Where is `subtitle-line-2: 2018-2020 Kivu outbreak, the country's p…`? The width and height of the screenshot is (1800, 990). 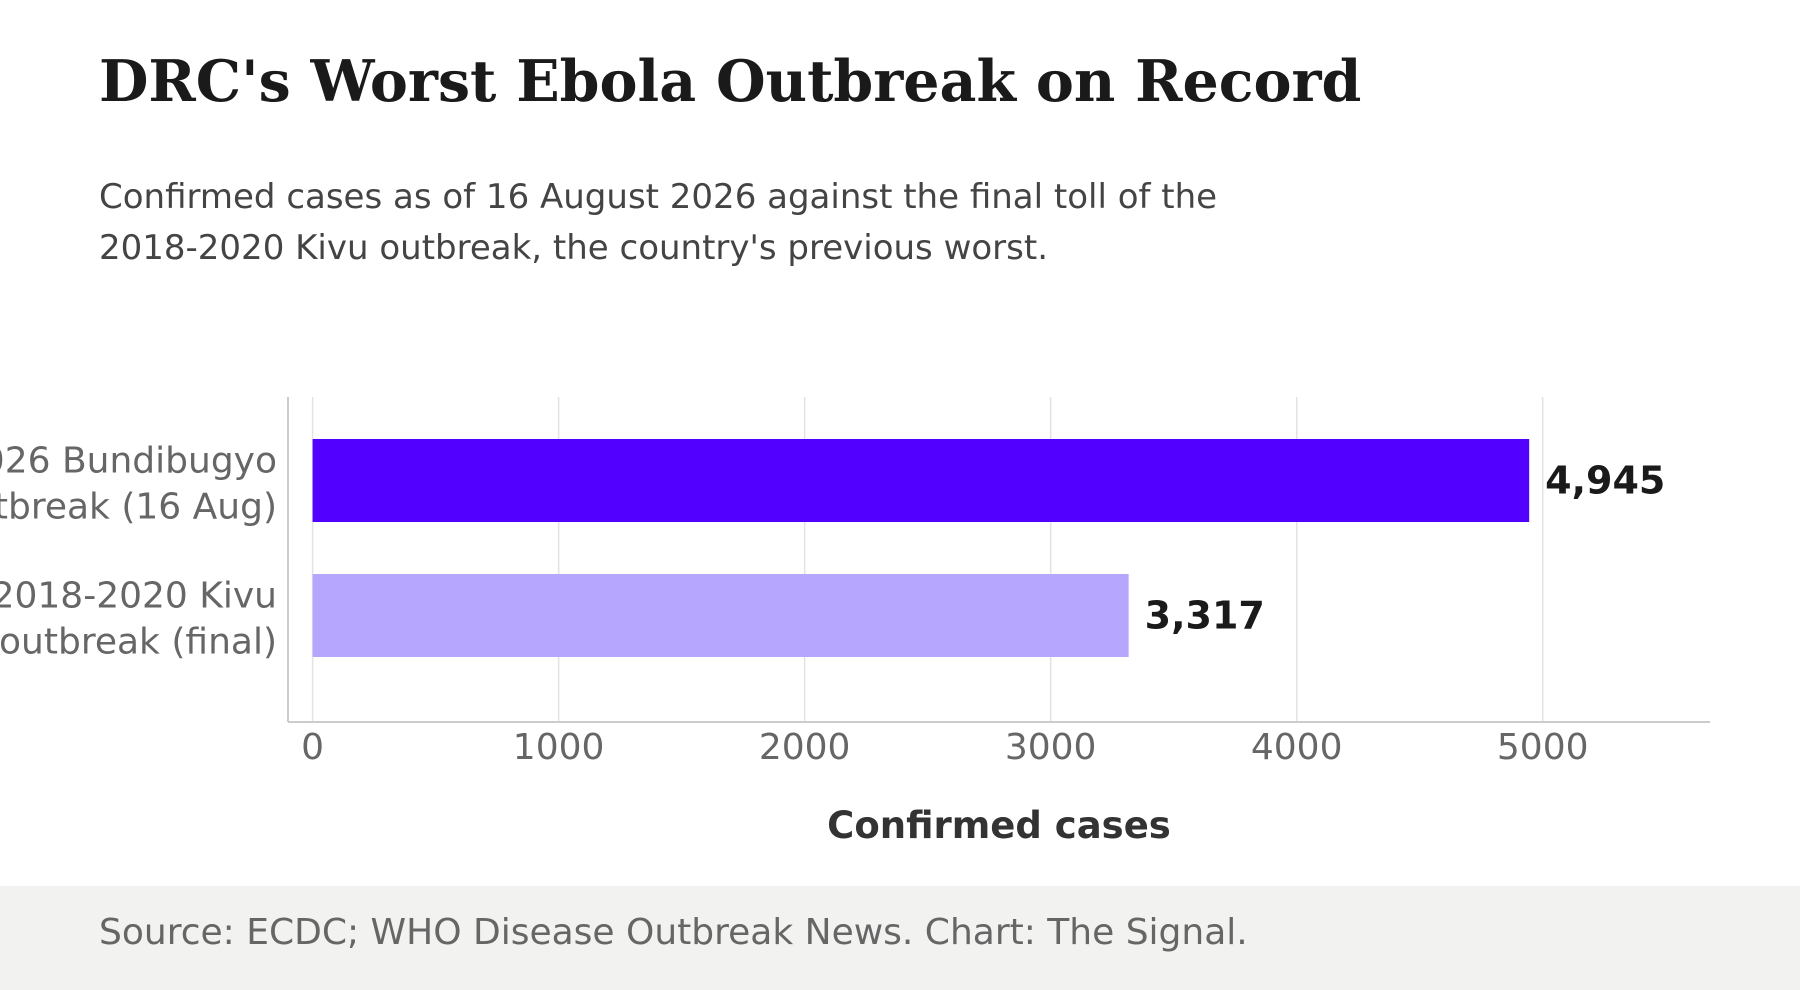 subtitle-line-2: 2018-2020 Kivu outbreak, the country's p… is located at coordinates (574, 248).